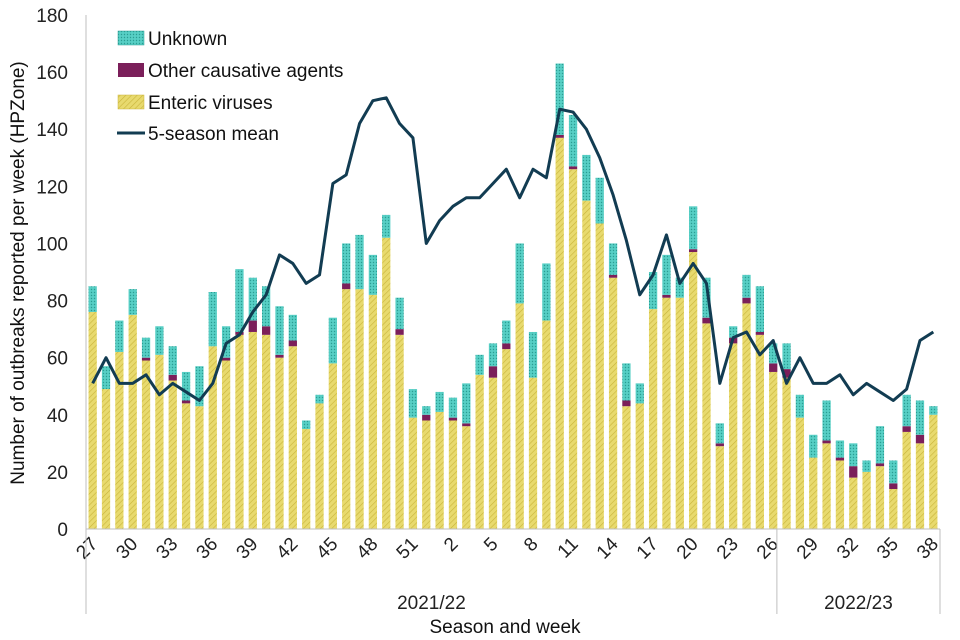 This screenshot has width=960, height=640. Describe the element at coordinates (57, 473) in the screenshot. I see `y-tick-label: 20` at that location.